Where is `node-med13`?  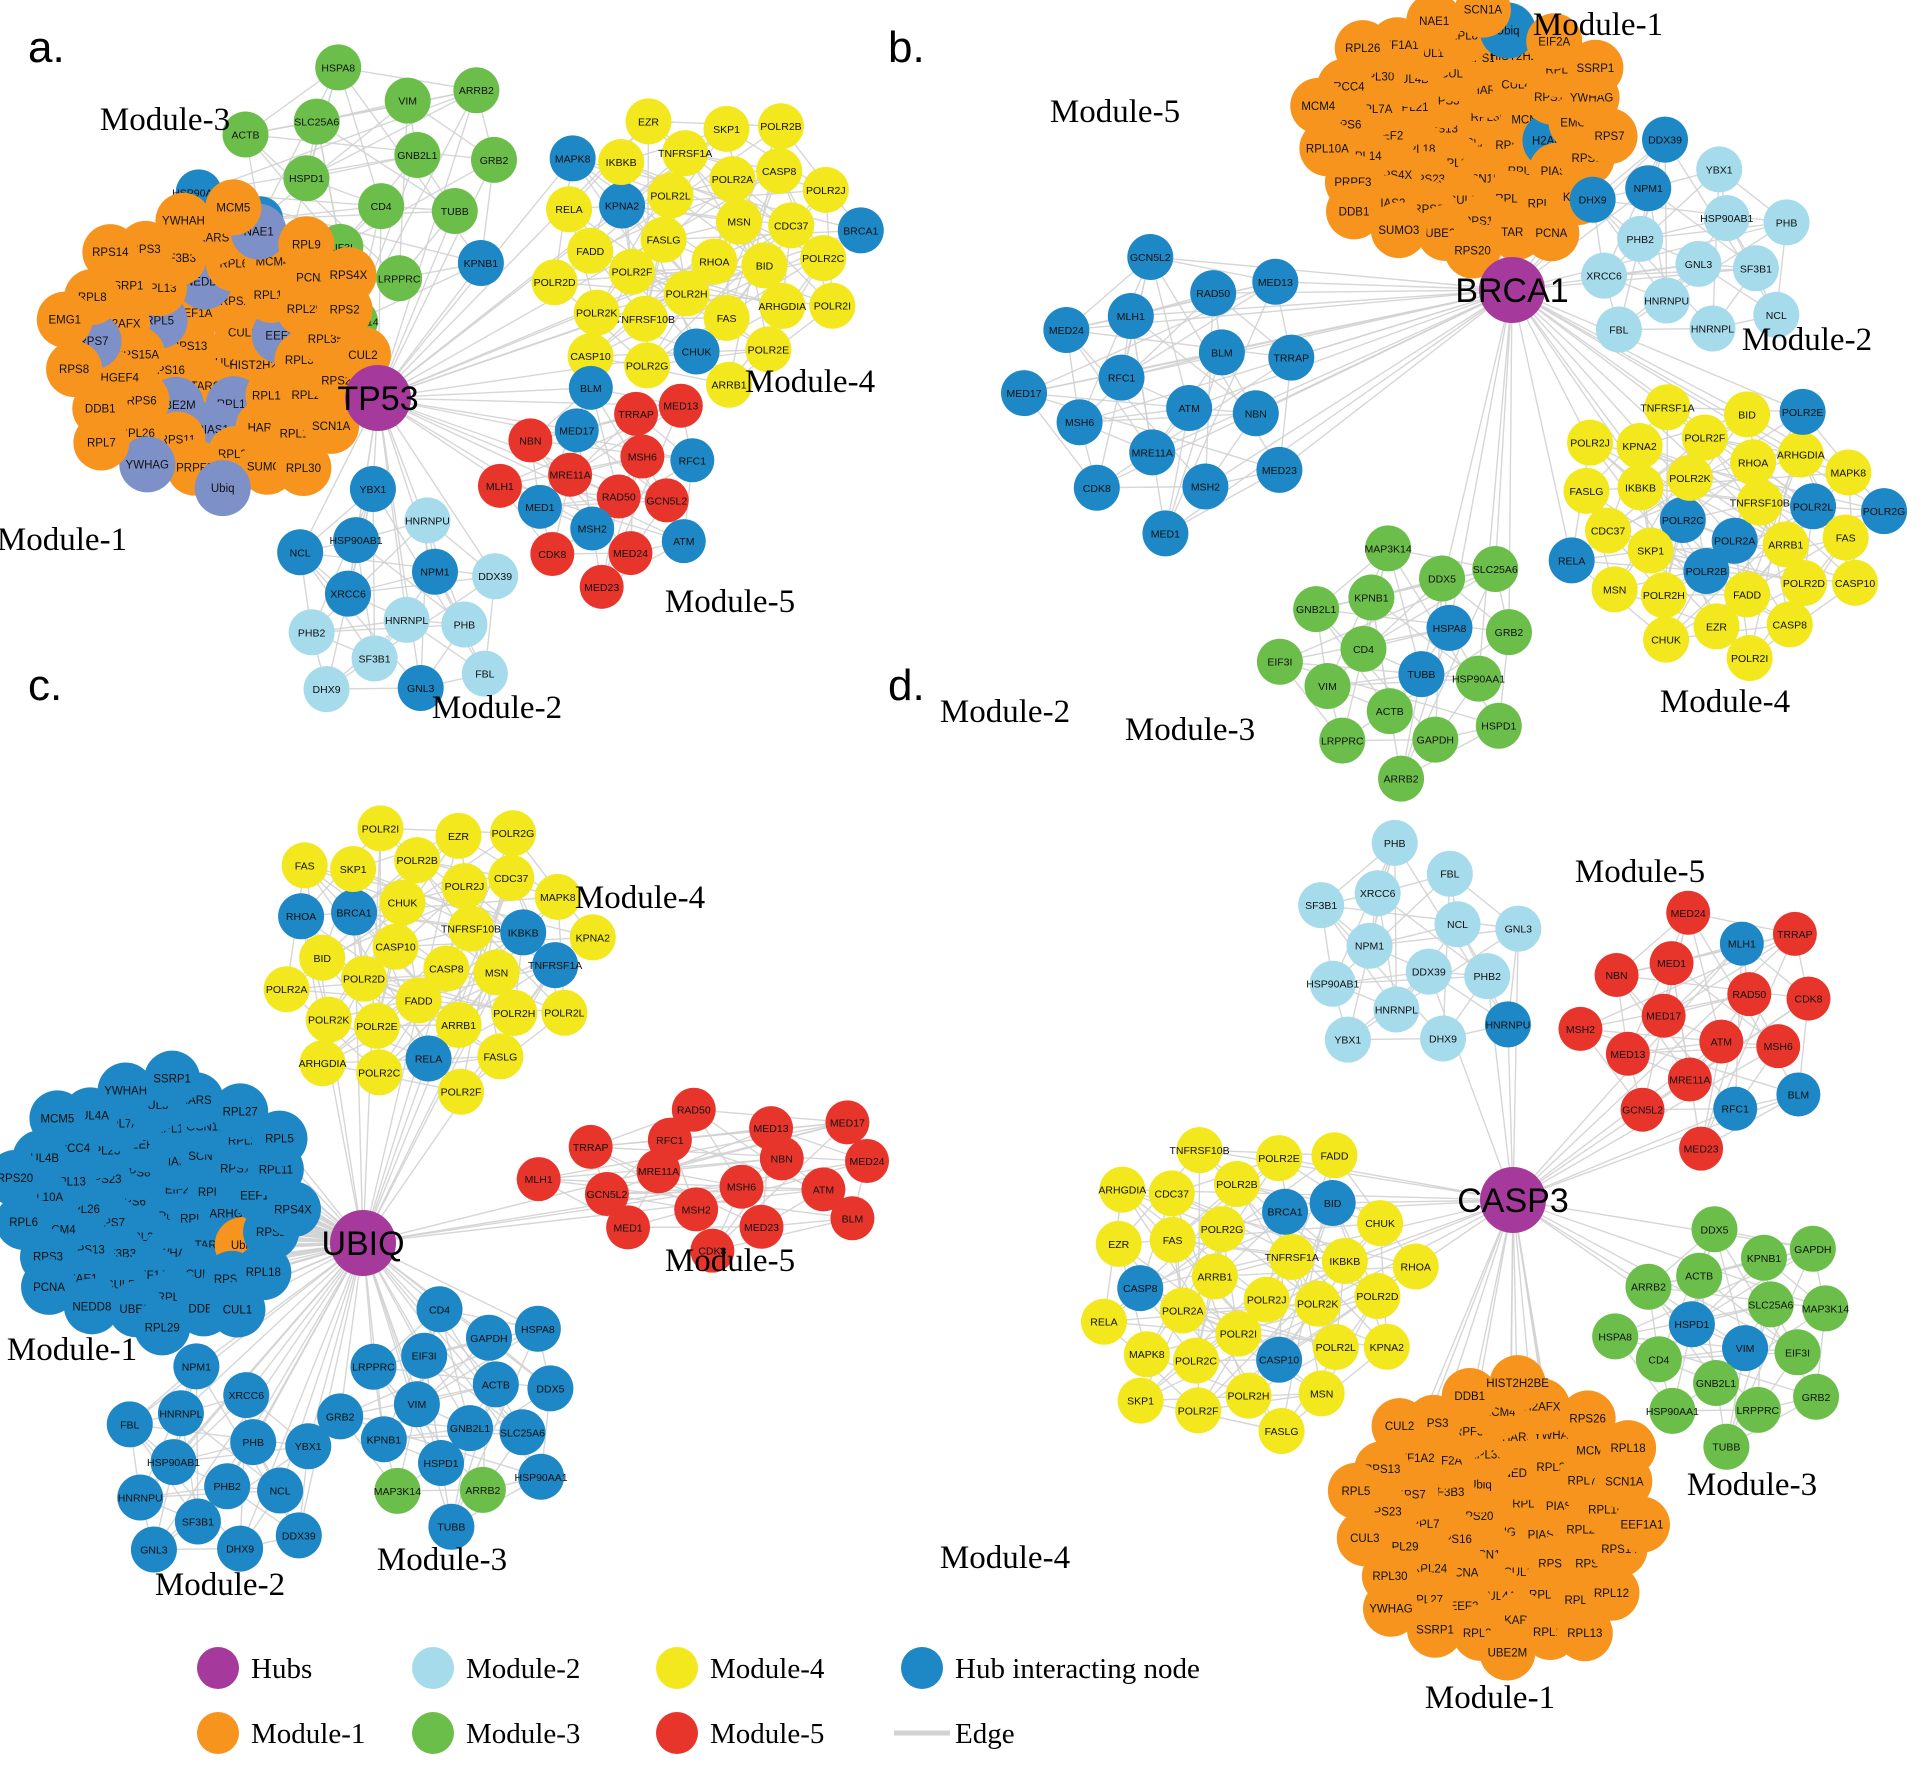 node-med13 is located at coordinates (771, 1128).